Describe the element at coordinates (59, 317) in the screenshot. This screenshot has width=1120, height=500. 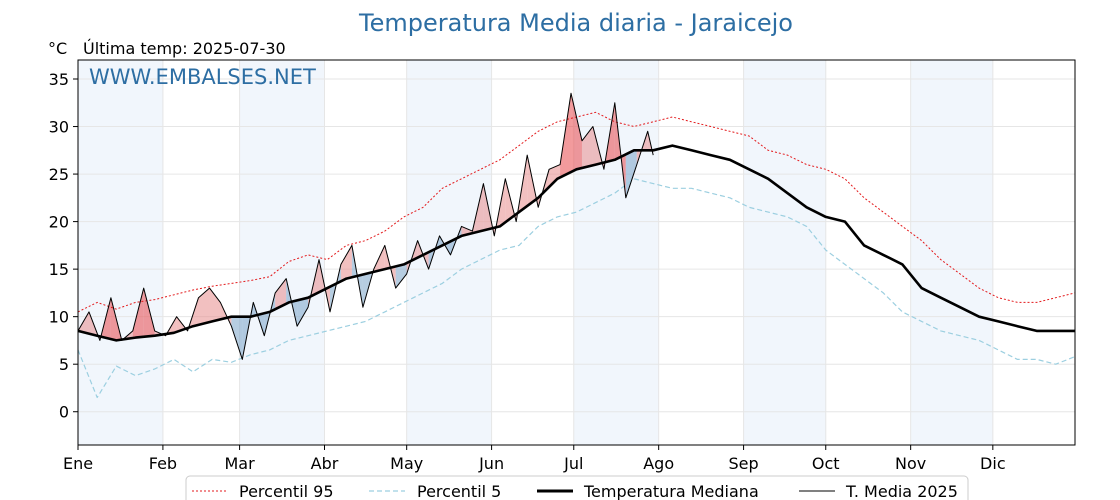
I see `y-tick-label-10: 10` at that location.